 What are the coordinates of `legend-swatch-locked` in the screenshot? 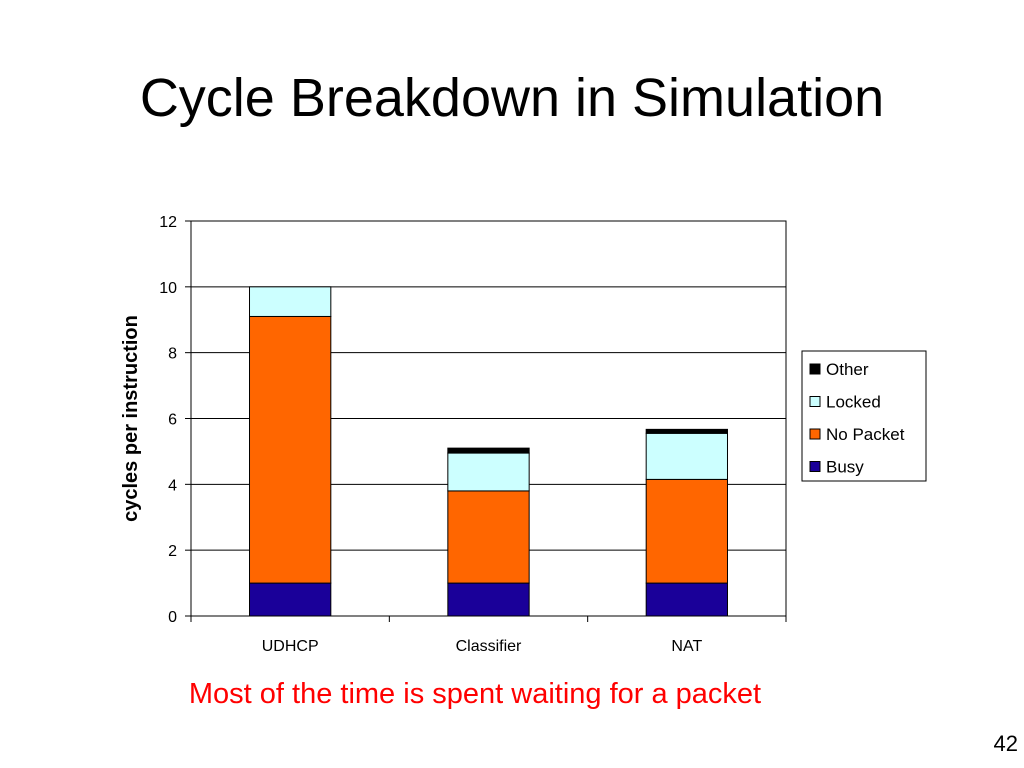 It's located at (815, 401).